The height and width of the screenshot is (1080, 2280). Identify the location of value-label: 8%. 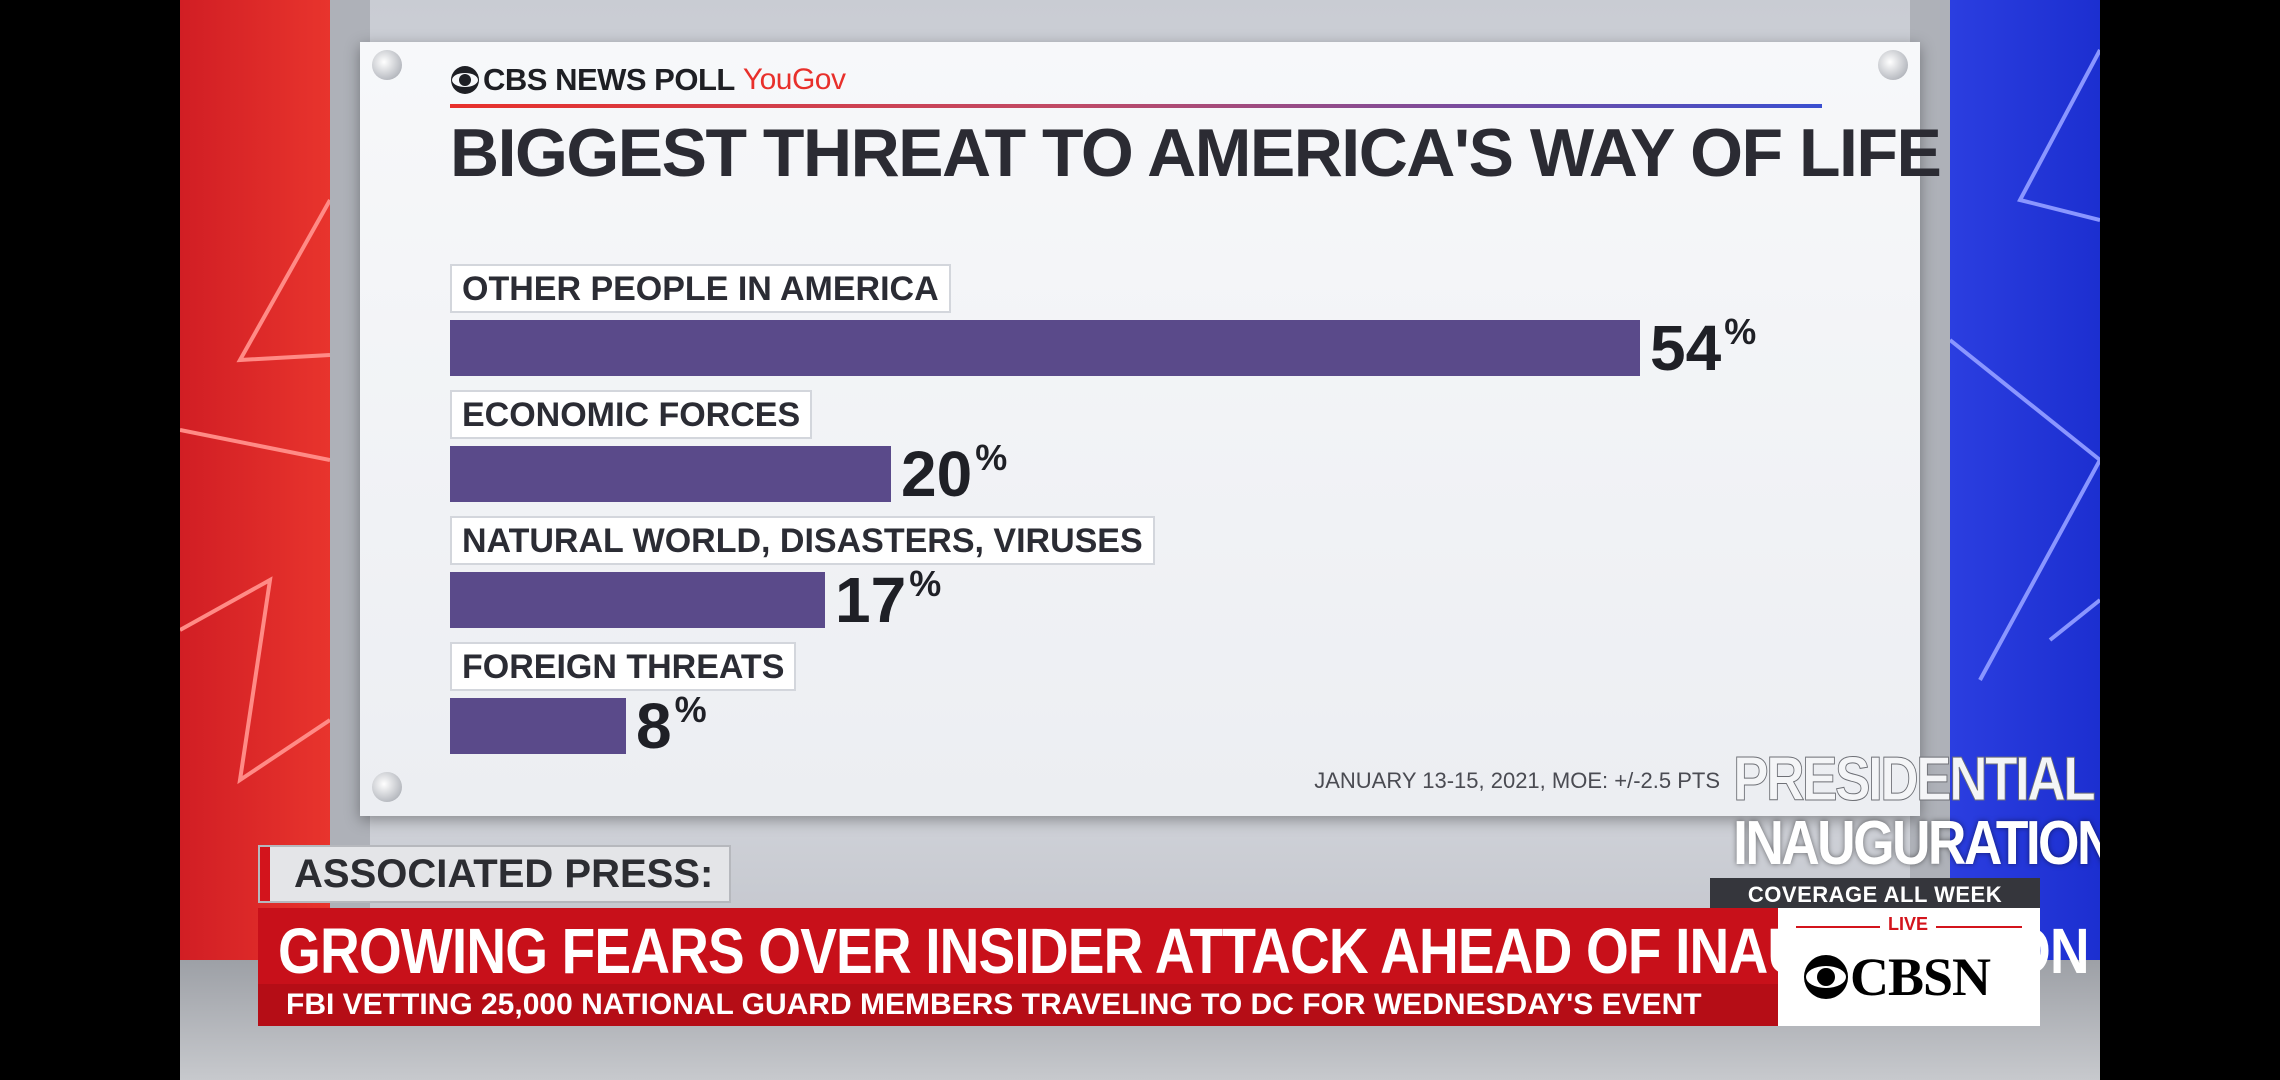
(671, 725).